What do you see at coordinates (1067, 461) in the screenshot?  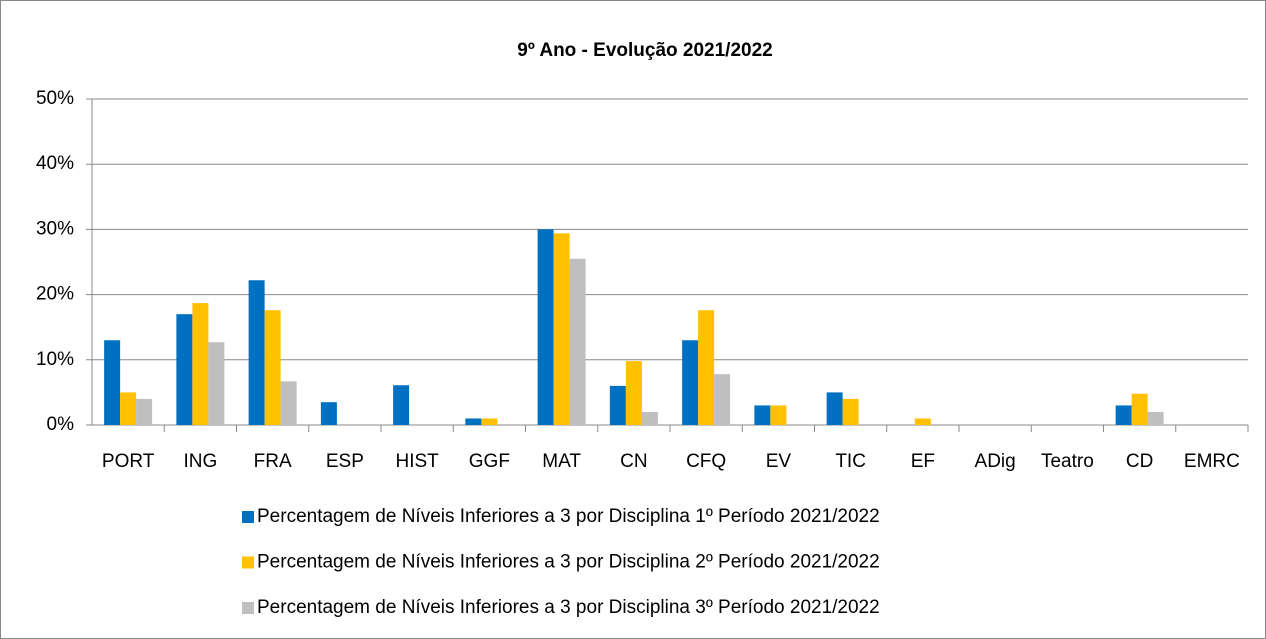 I see `x-tick-label: Teatro` at bounding box center [1067, 461].